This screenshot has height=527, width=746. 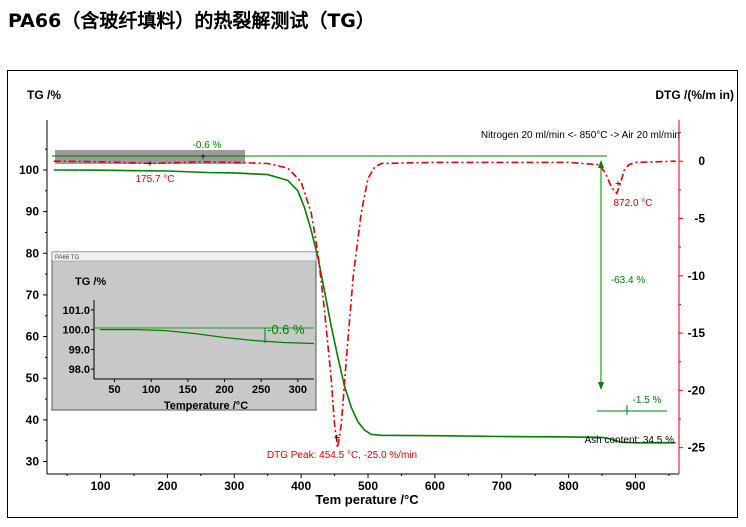 I want to click on inset-tick-labels: 50 100 150 200 250 300 101.0 100.0 99.0 98.0, so click(x=184, y=350).